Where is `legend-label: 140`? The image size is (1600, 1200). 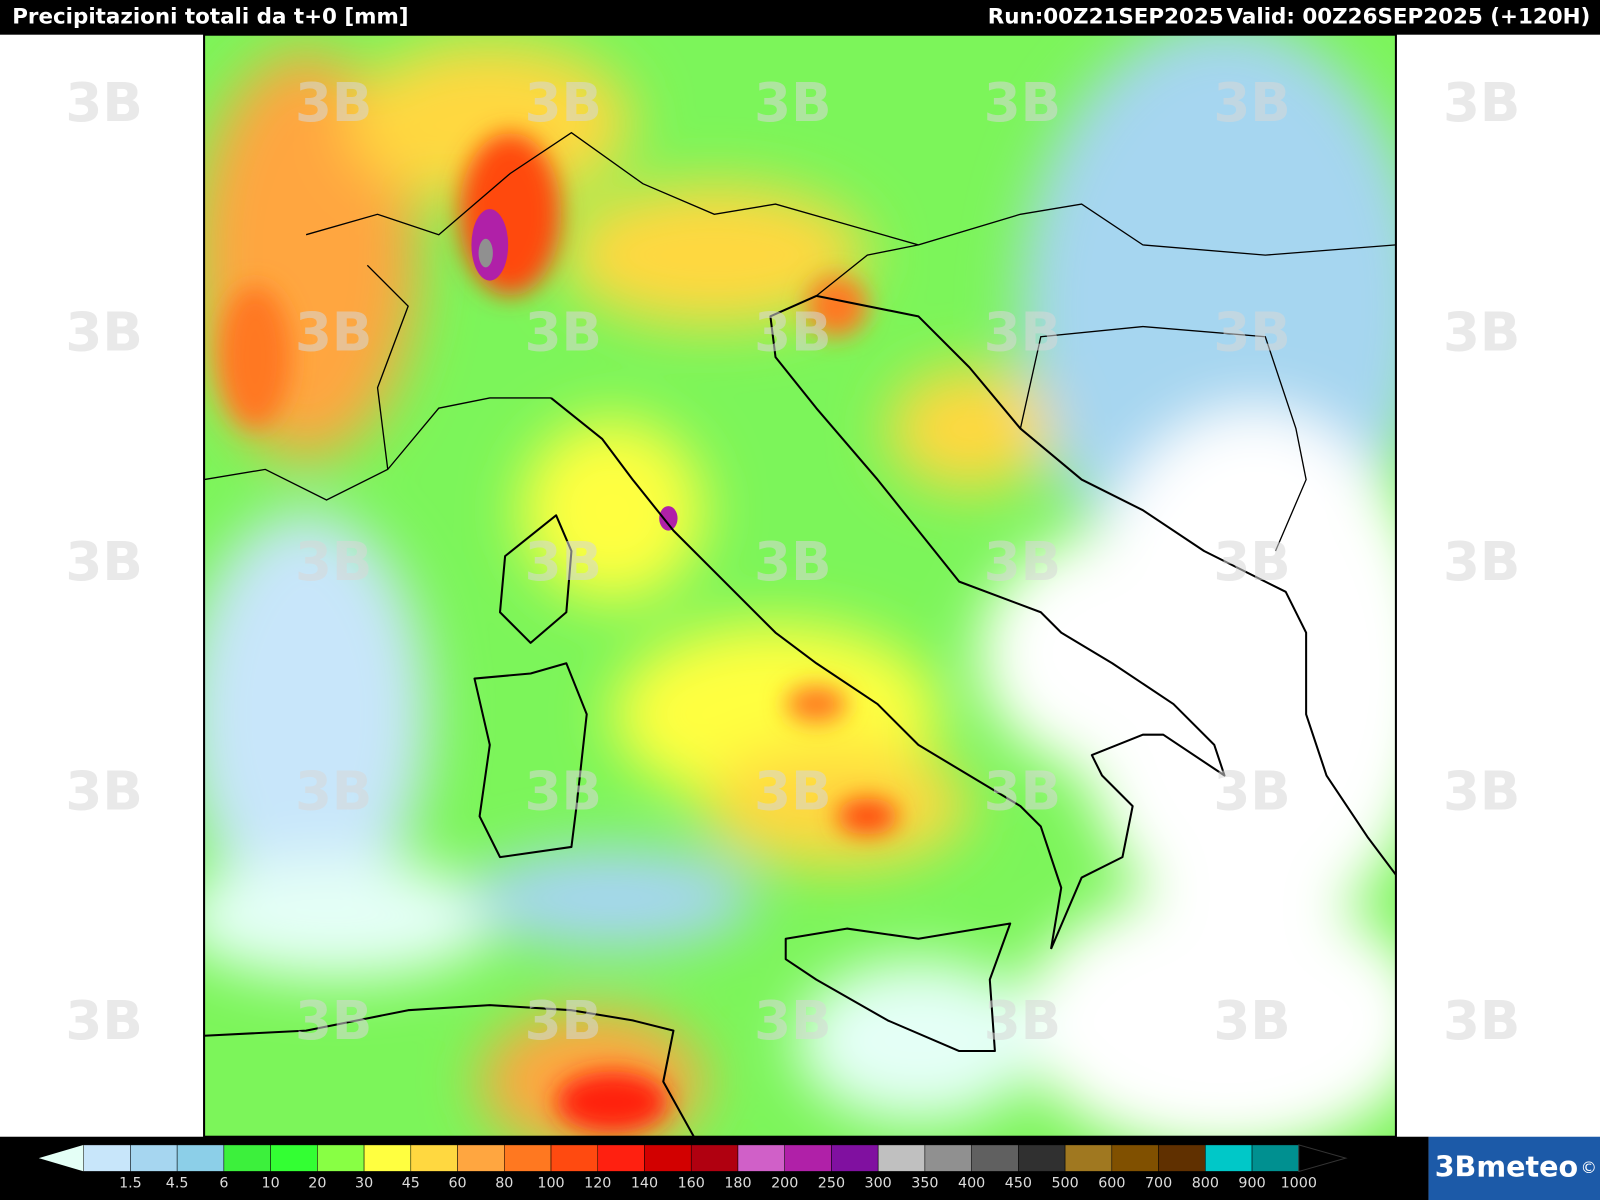
legend-label: 140 is located at coordinates (644, 1184).